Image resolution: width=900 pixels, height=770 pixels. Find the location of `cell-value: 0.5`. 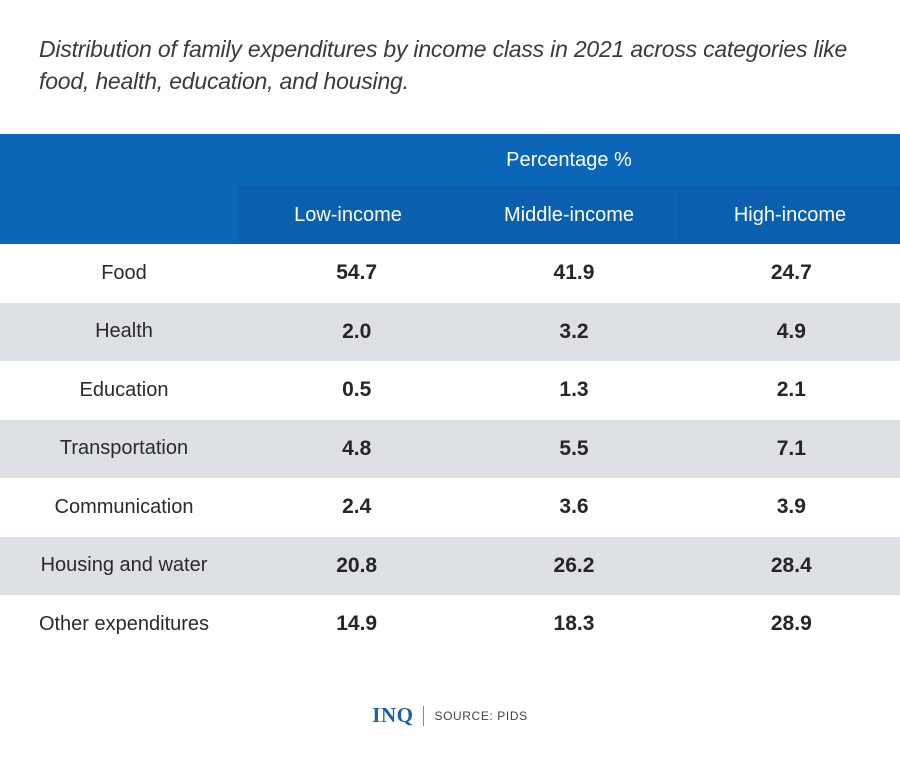

cell-value: 0.5 is located at coordinates (357, 390).